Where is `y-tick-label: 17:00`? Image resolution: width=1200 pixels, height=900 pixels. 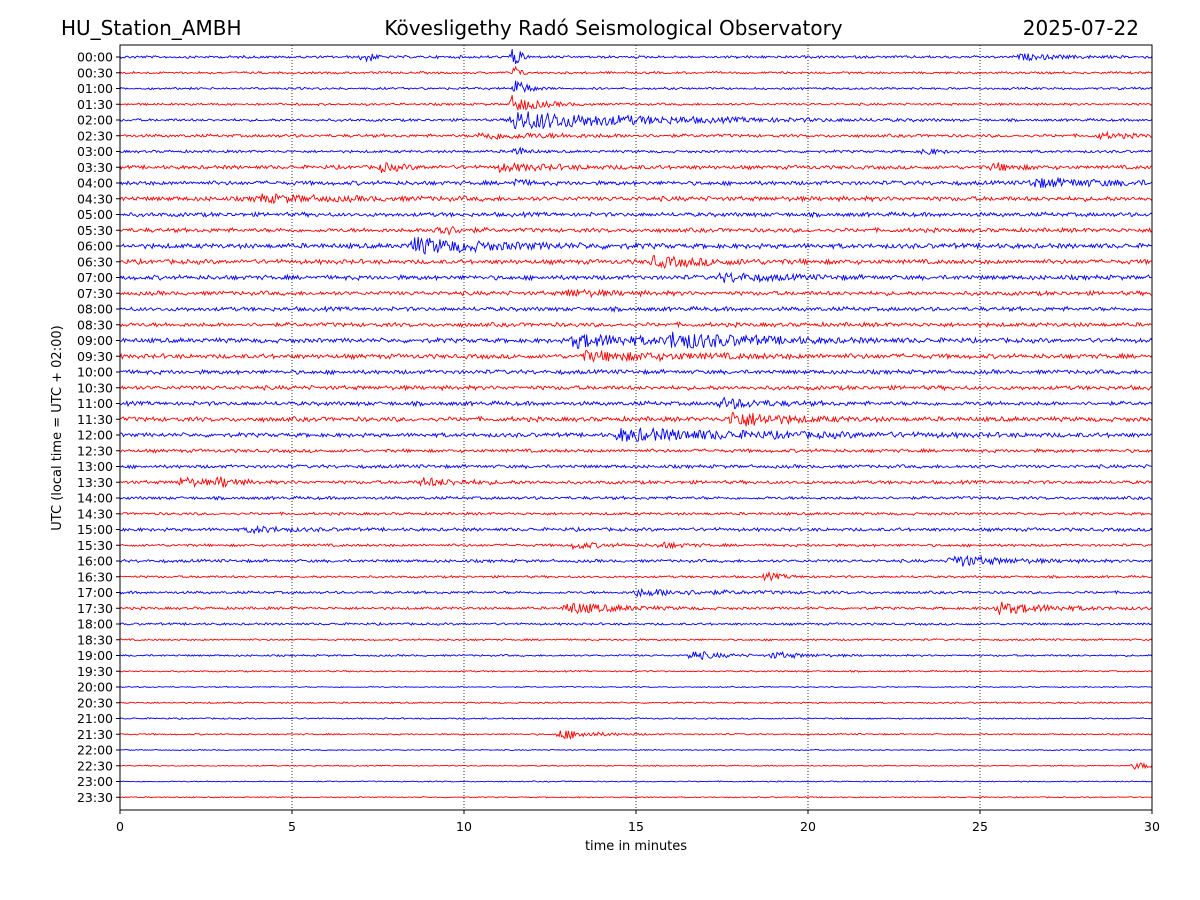 y-tick-label: 17:00 is located at coordinates (95, 592).